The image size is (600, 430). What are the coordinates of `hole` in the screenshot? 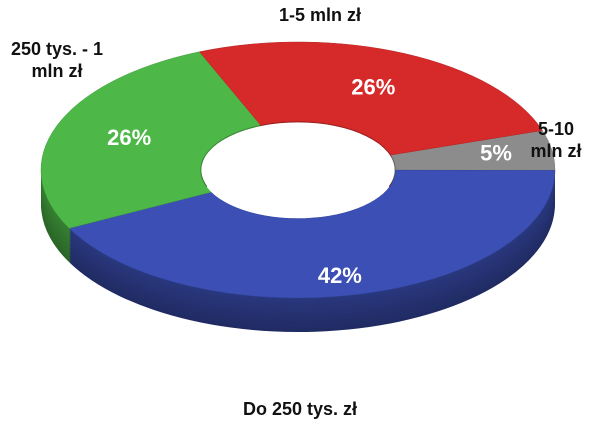 It's located at (298, 170).